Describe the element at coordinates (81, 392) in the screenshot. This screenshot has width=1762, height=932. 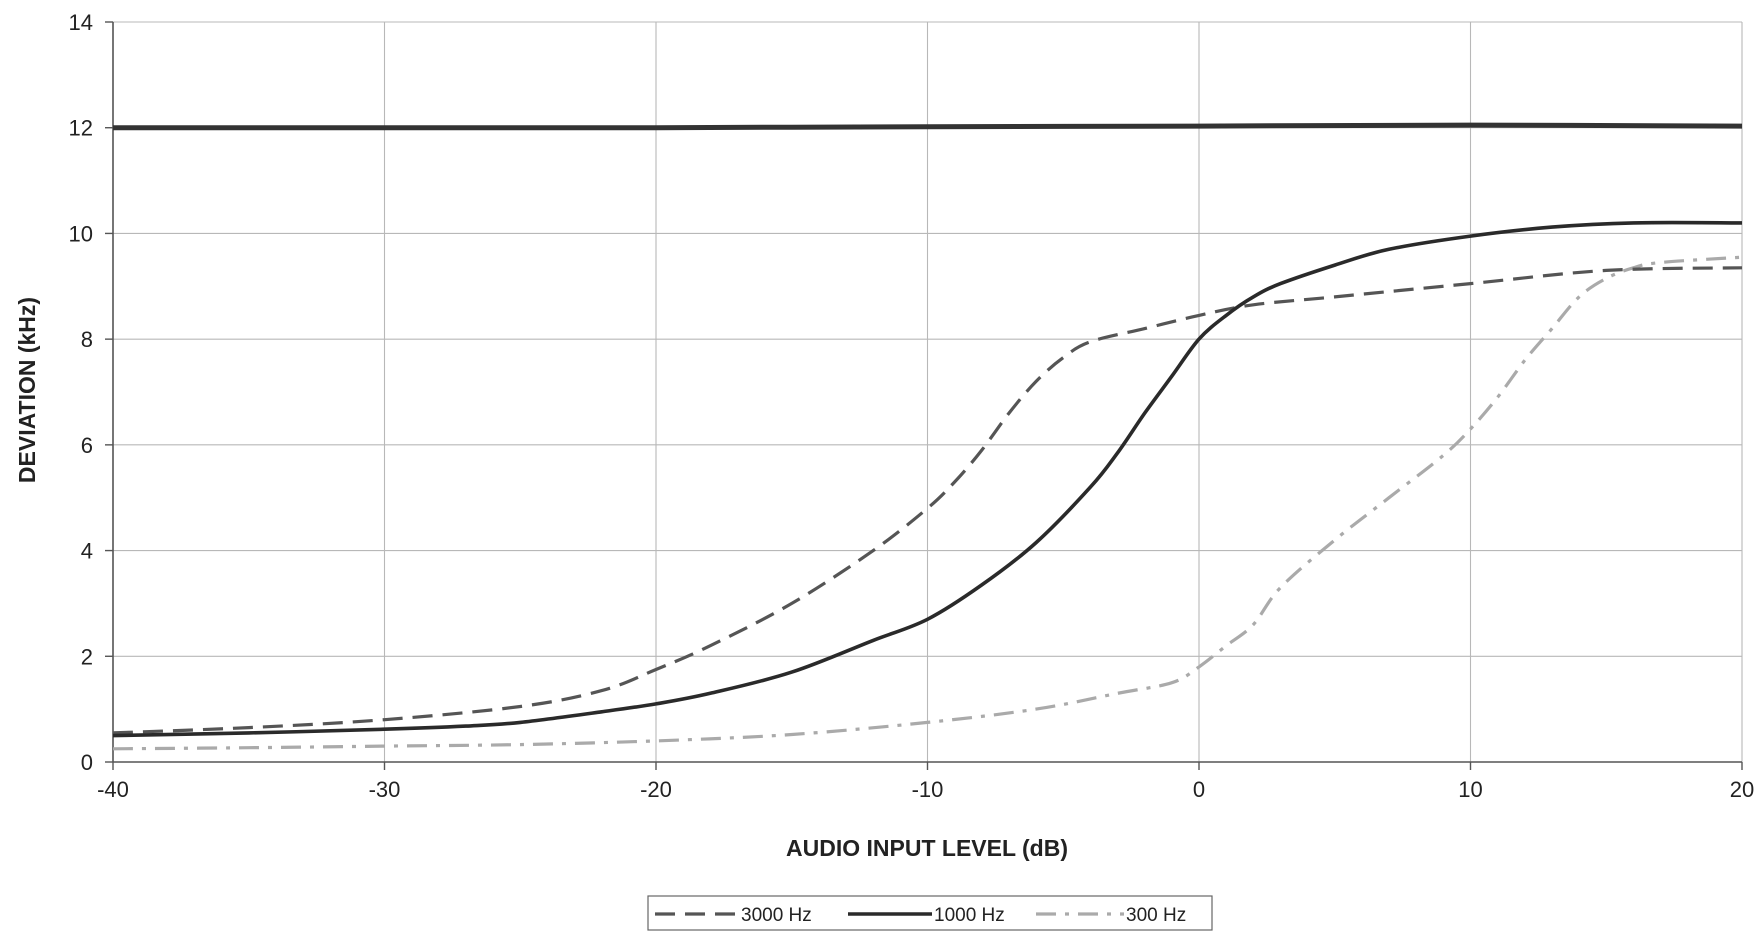
I see `y-tick-labels: 0 2 4 6 8 10 12 14` at that location.